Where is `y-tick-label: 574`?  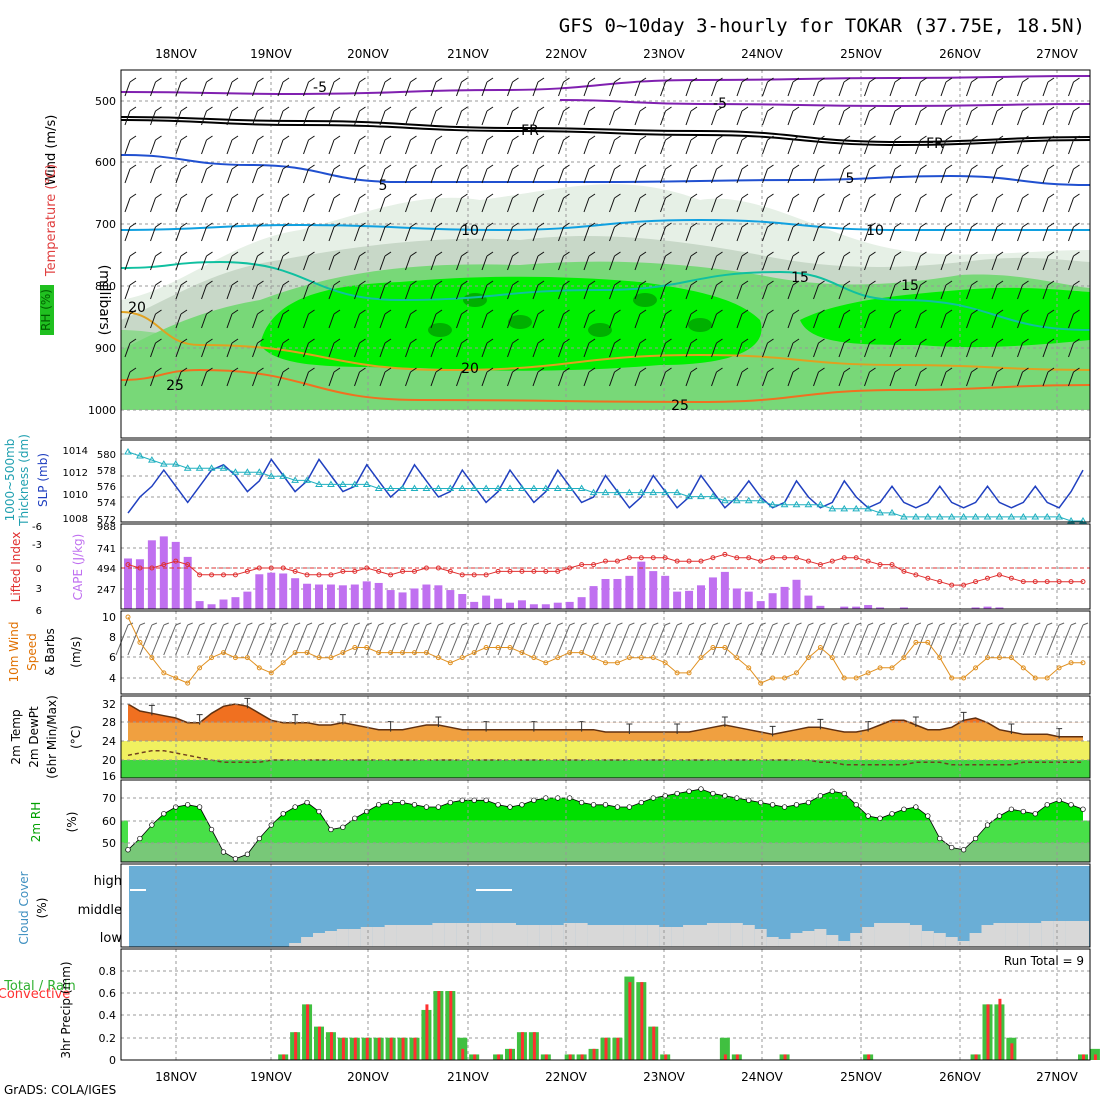
y-tick-label: 574 is located at coordinates (106, 503).